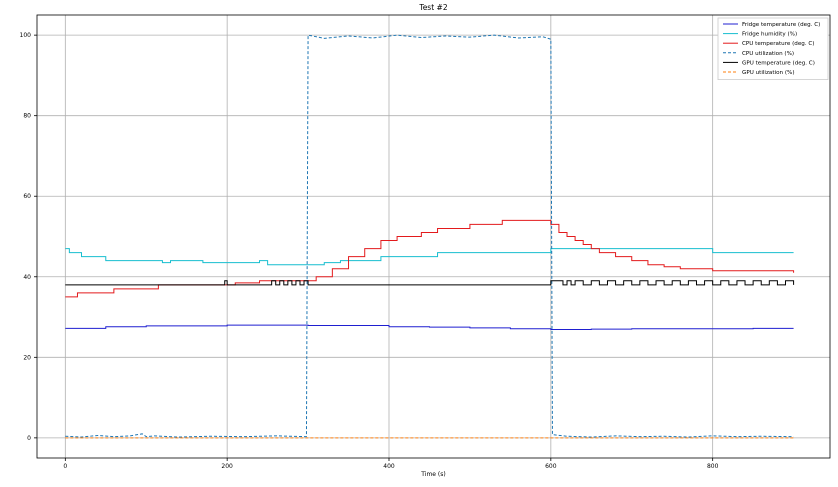 The width and height of the screenshot is (838, 487). I want to click on y-tick-label: 80, so click(27, 116).